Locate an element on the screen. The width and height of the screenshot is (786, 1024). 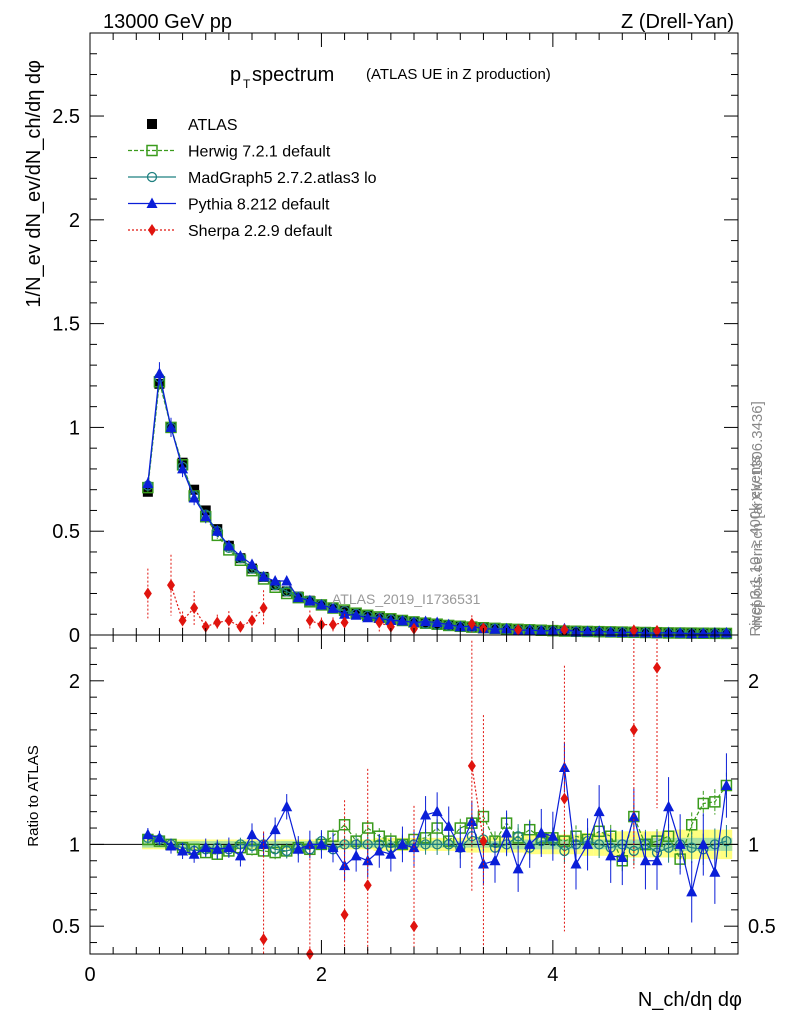
herwig-point is located at coordinates (691, 825).